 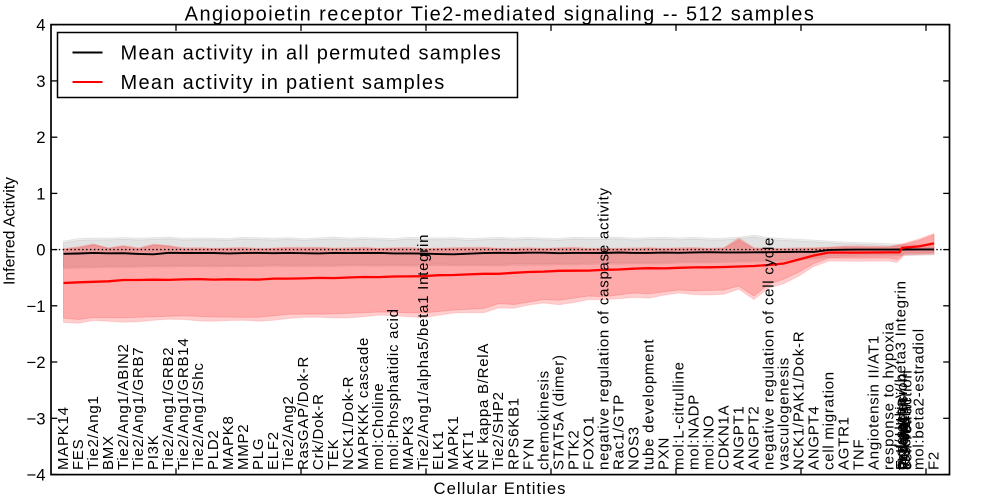 I want to click on svg-text: VCAM1, so click(x=904, y=442).